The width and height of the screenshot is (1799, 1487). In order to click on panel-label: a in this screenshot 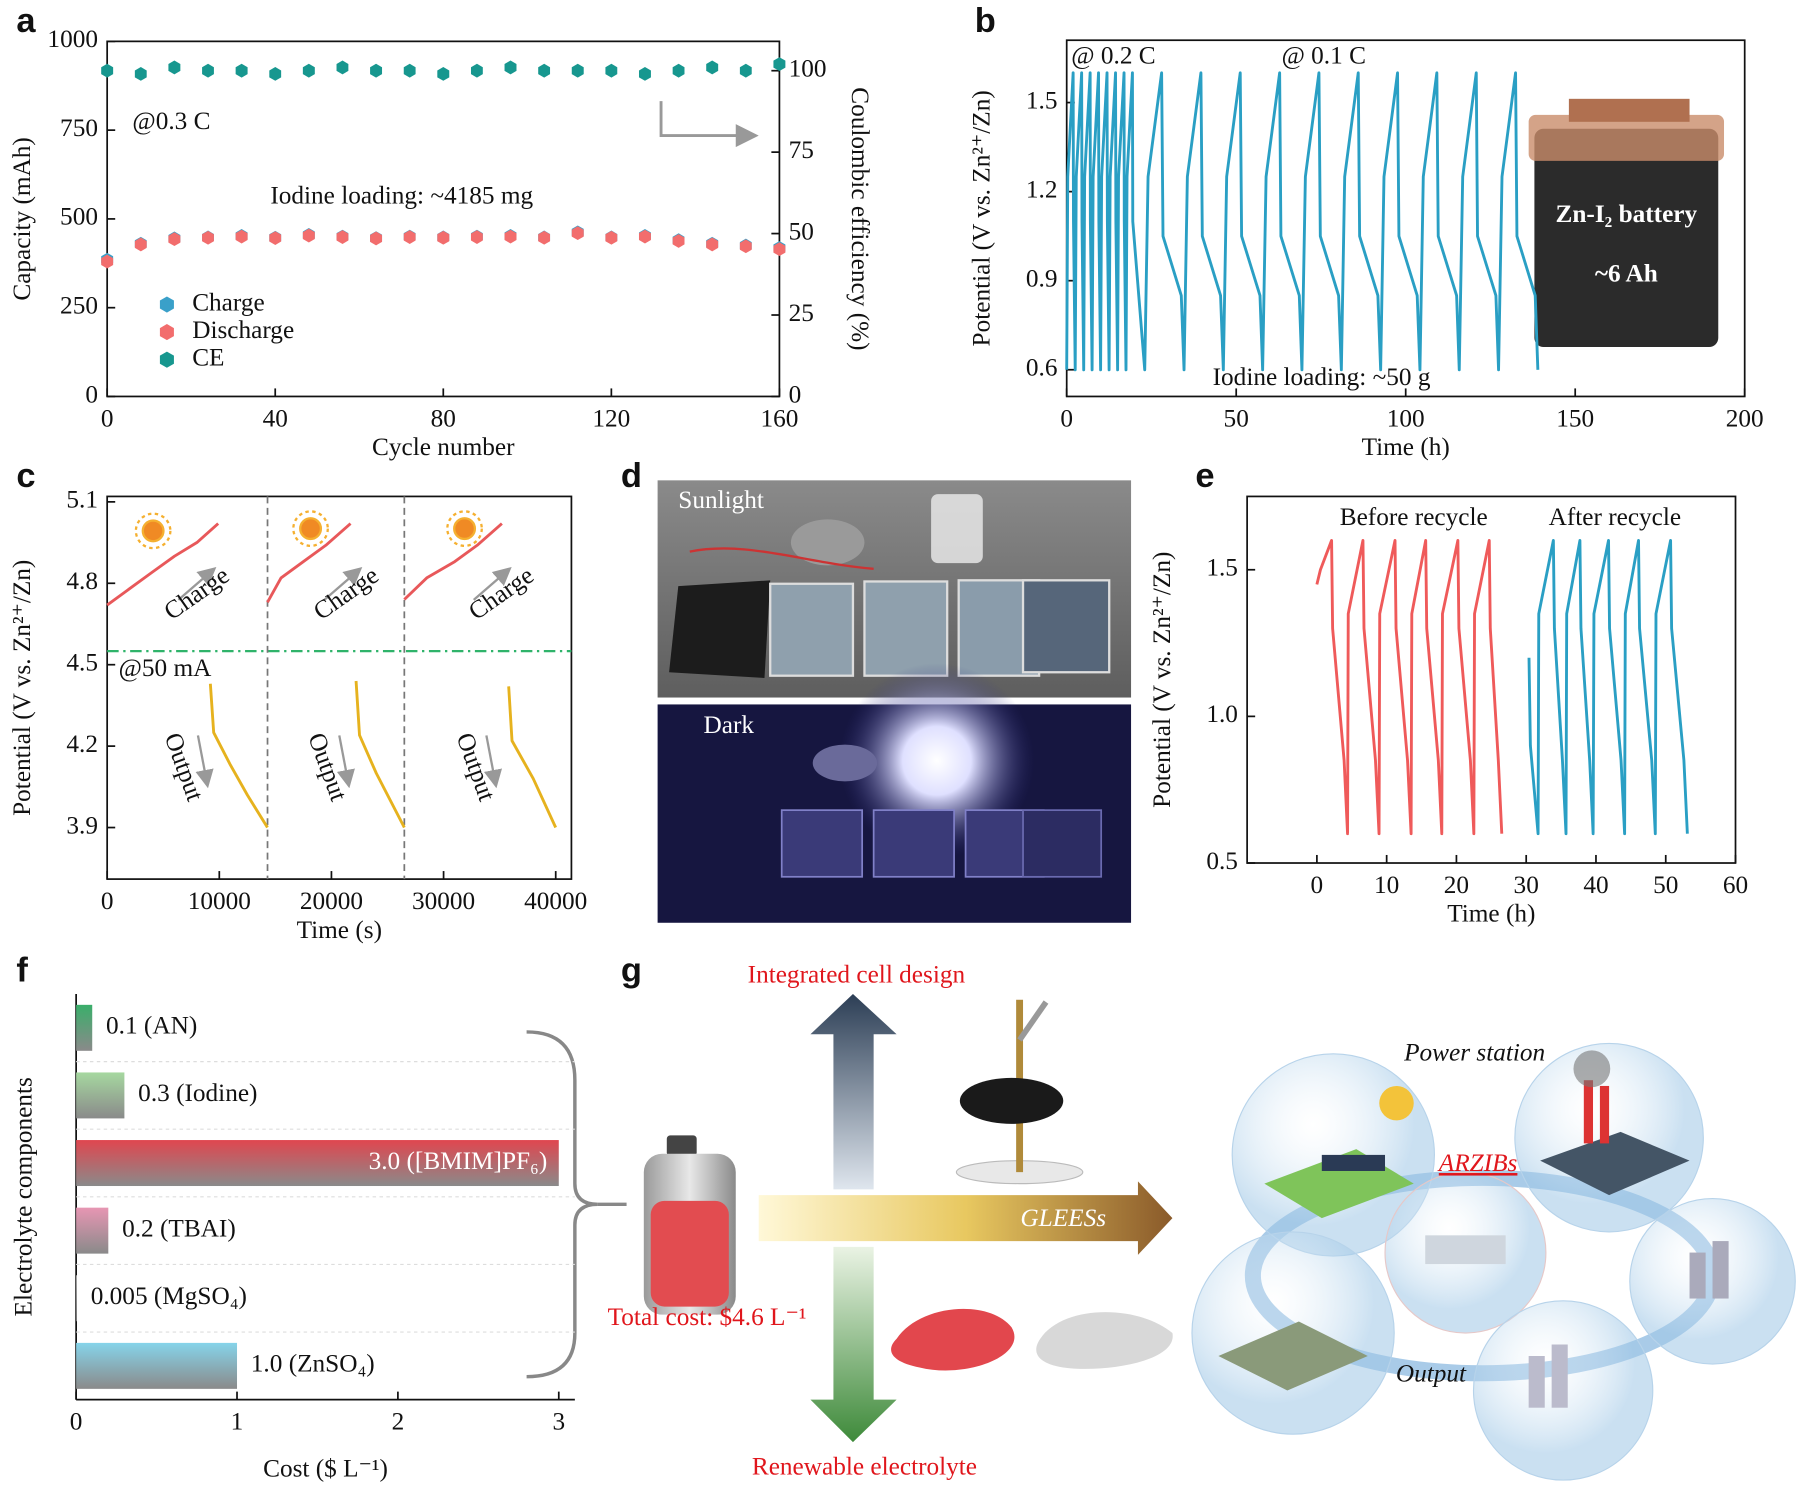, I will do `click(26, 21)`.